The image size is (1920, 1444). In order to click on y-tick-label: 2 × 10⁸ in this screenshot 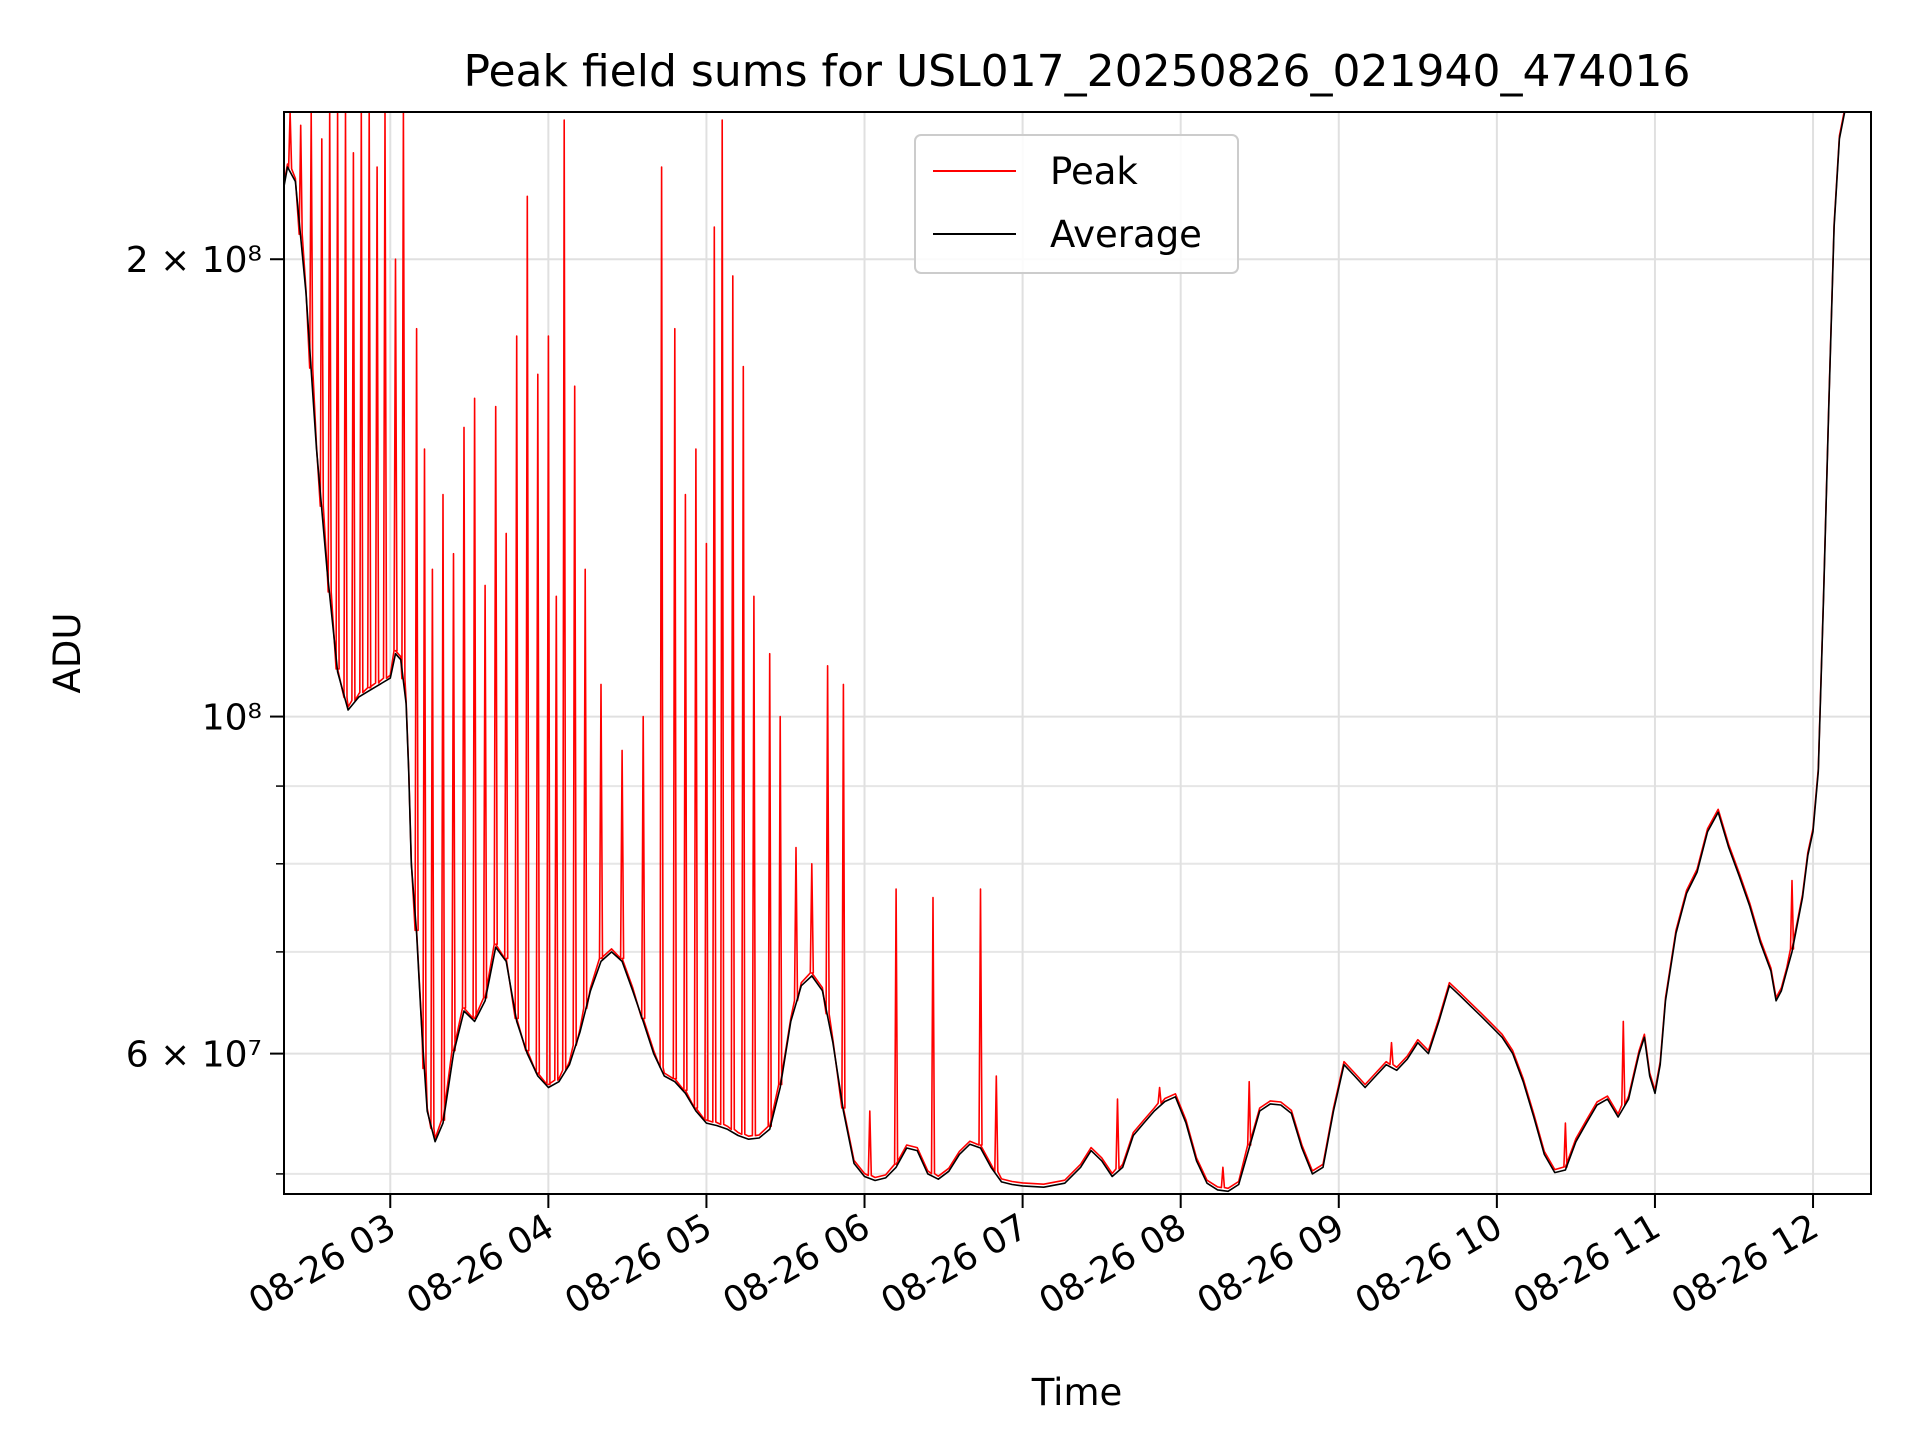, I will do `click(194, 260)`.